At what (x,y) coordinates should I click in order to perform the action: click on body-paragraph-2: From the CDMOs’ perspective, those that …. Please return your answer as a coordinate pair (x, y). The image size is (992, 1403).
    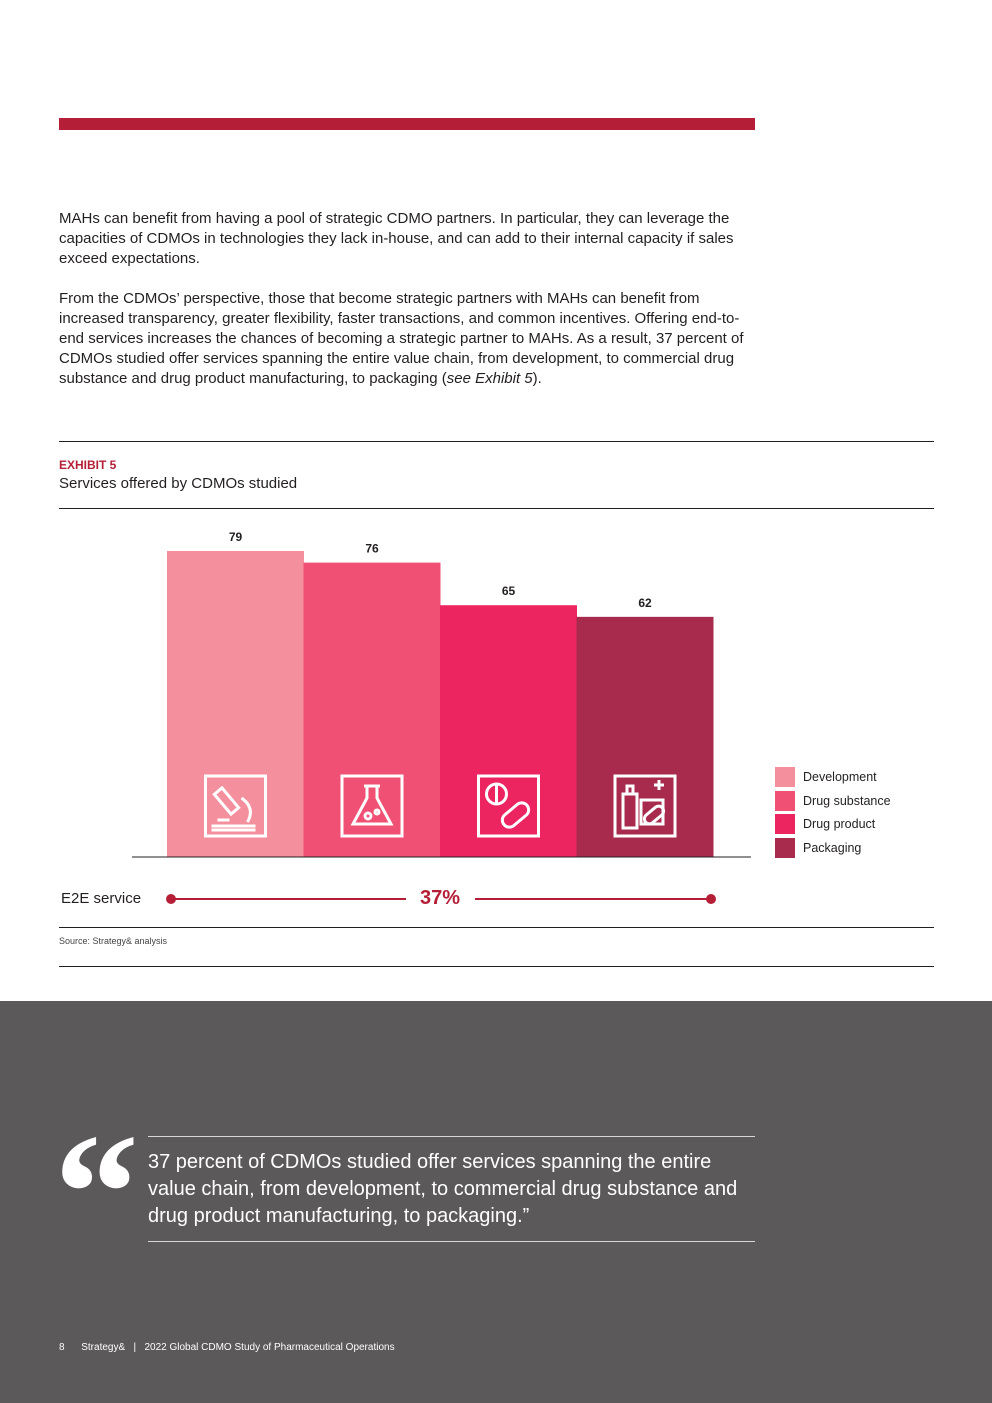
    Looking at the image, I should click on (409, 339).